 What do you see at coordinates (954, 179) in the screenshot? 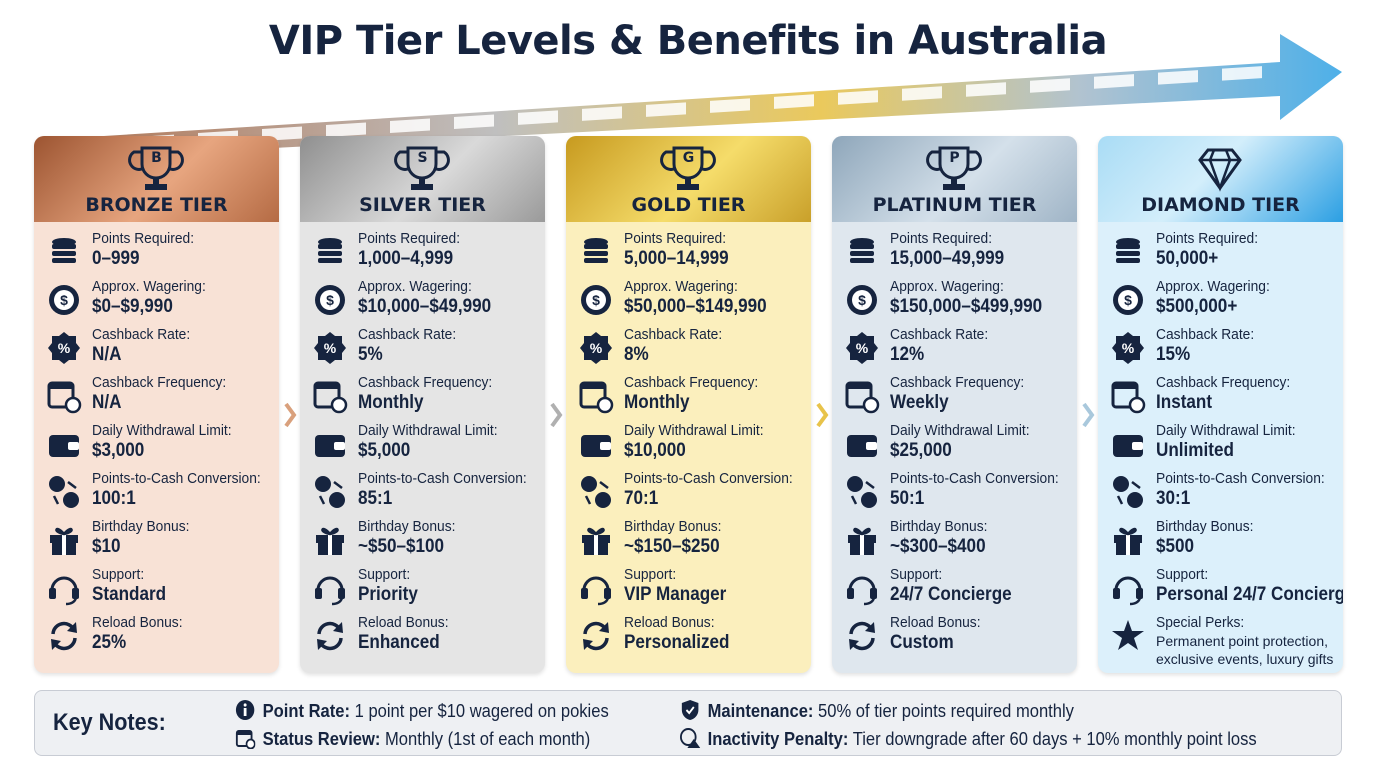
I see `tier-header: P PLATINUM TIER` at bounding box center [954, 179].